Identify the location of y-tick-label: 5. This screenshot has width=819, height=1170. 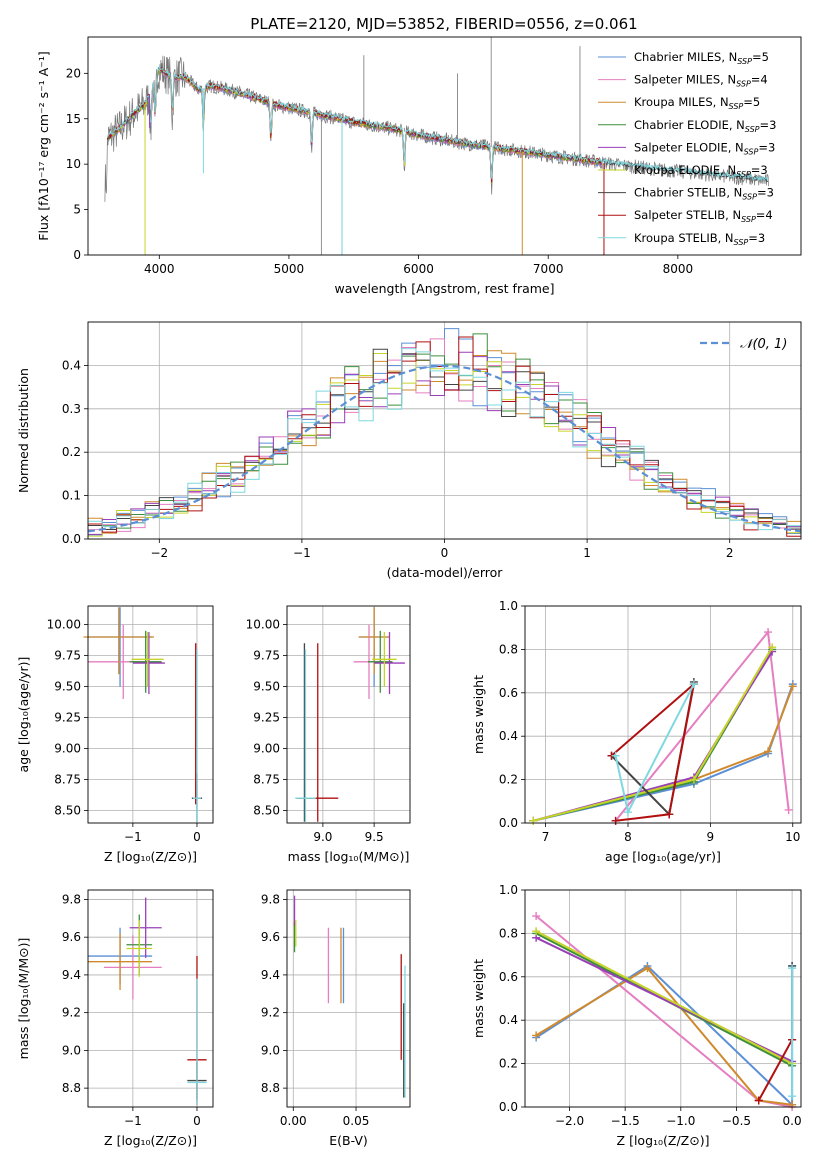
(77, 210).